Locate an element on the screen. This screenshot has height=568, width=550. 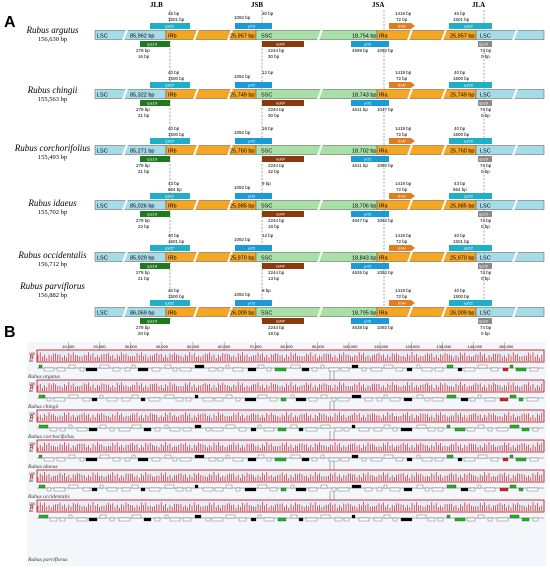
region-ira-label: IRa is located at coordinates (384, 96).